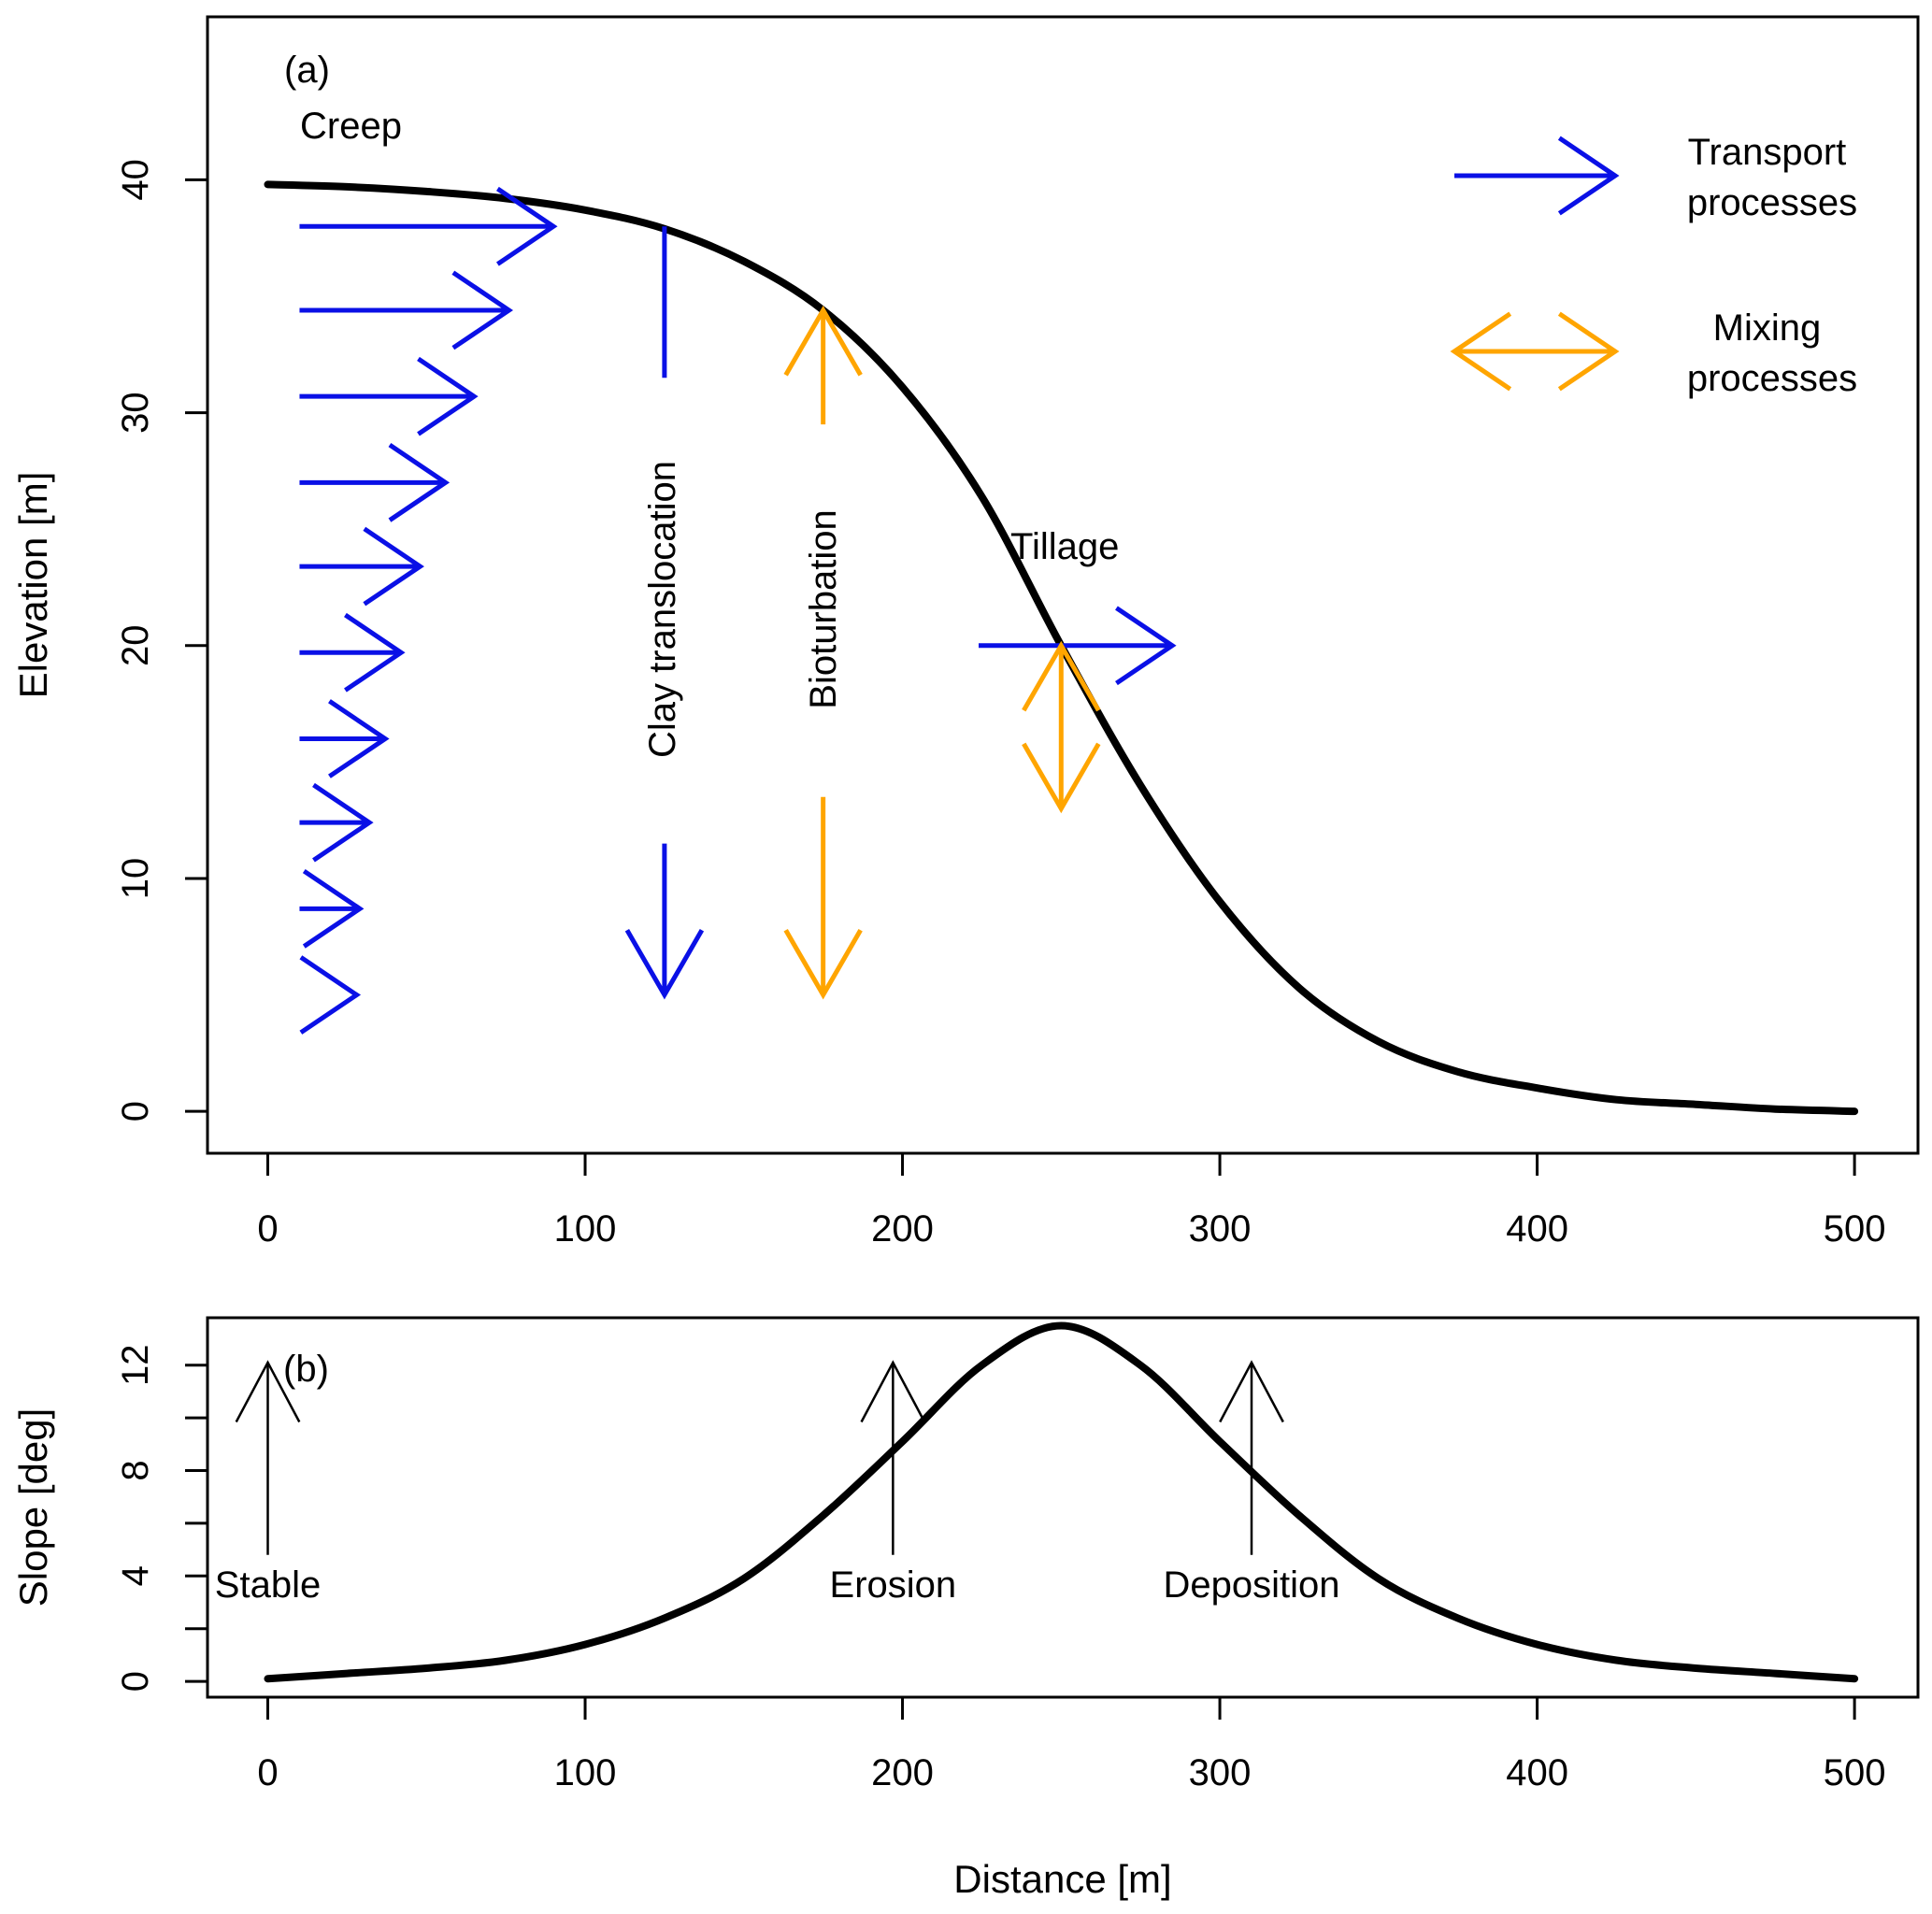  I want to click on clay-arrow-head, so click(664, 965).